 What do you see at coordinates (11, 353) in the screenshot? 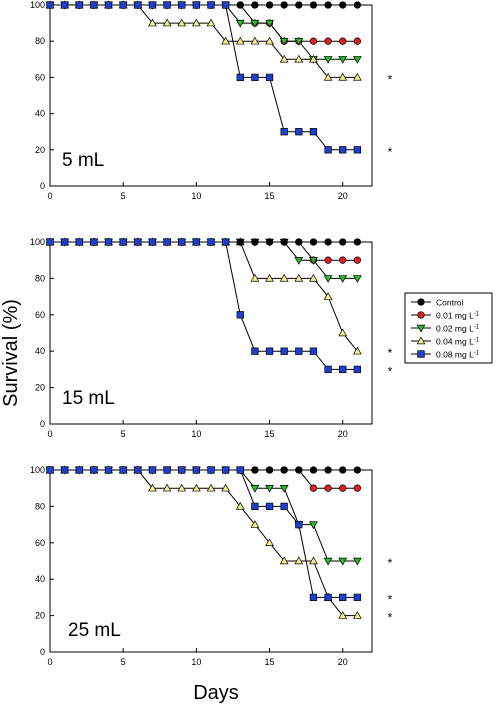
I see `y-axis-label: Survival (%)` at bounding box center [11, 353].